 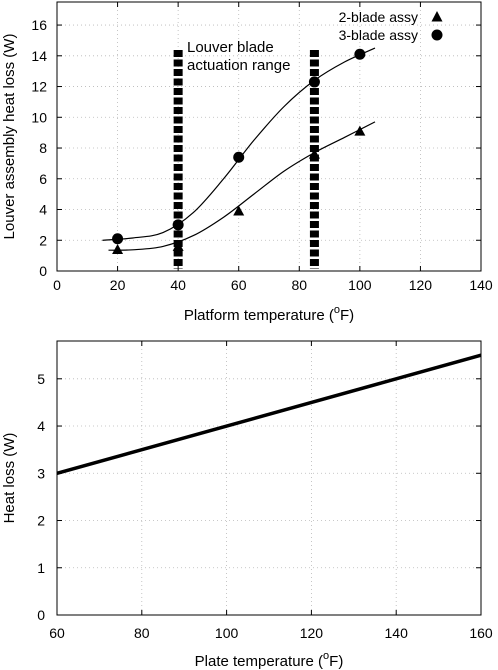 I want to click on y-tick-label: 12, so click(x=39, y=87).